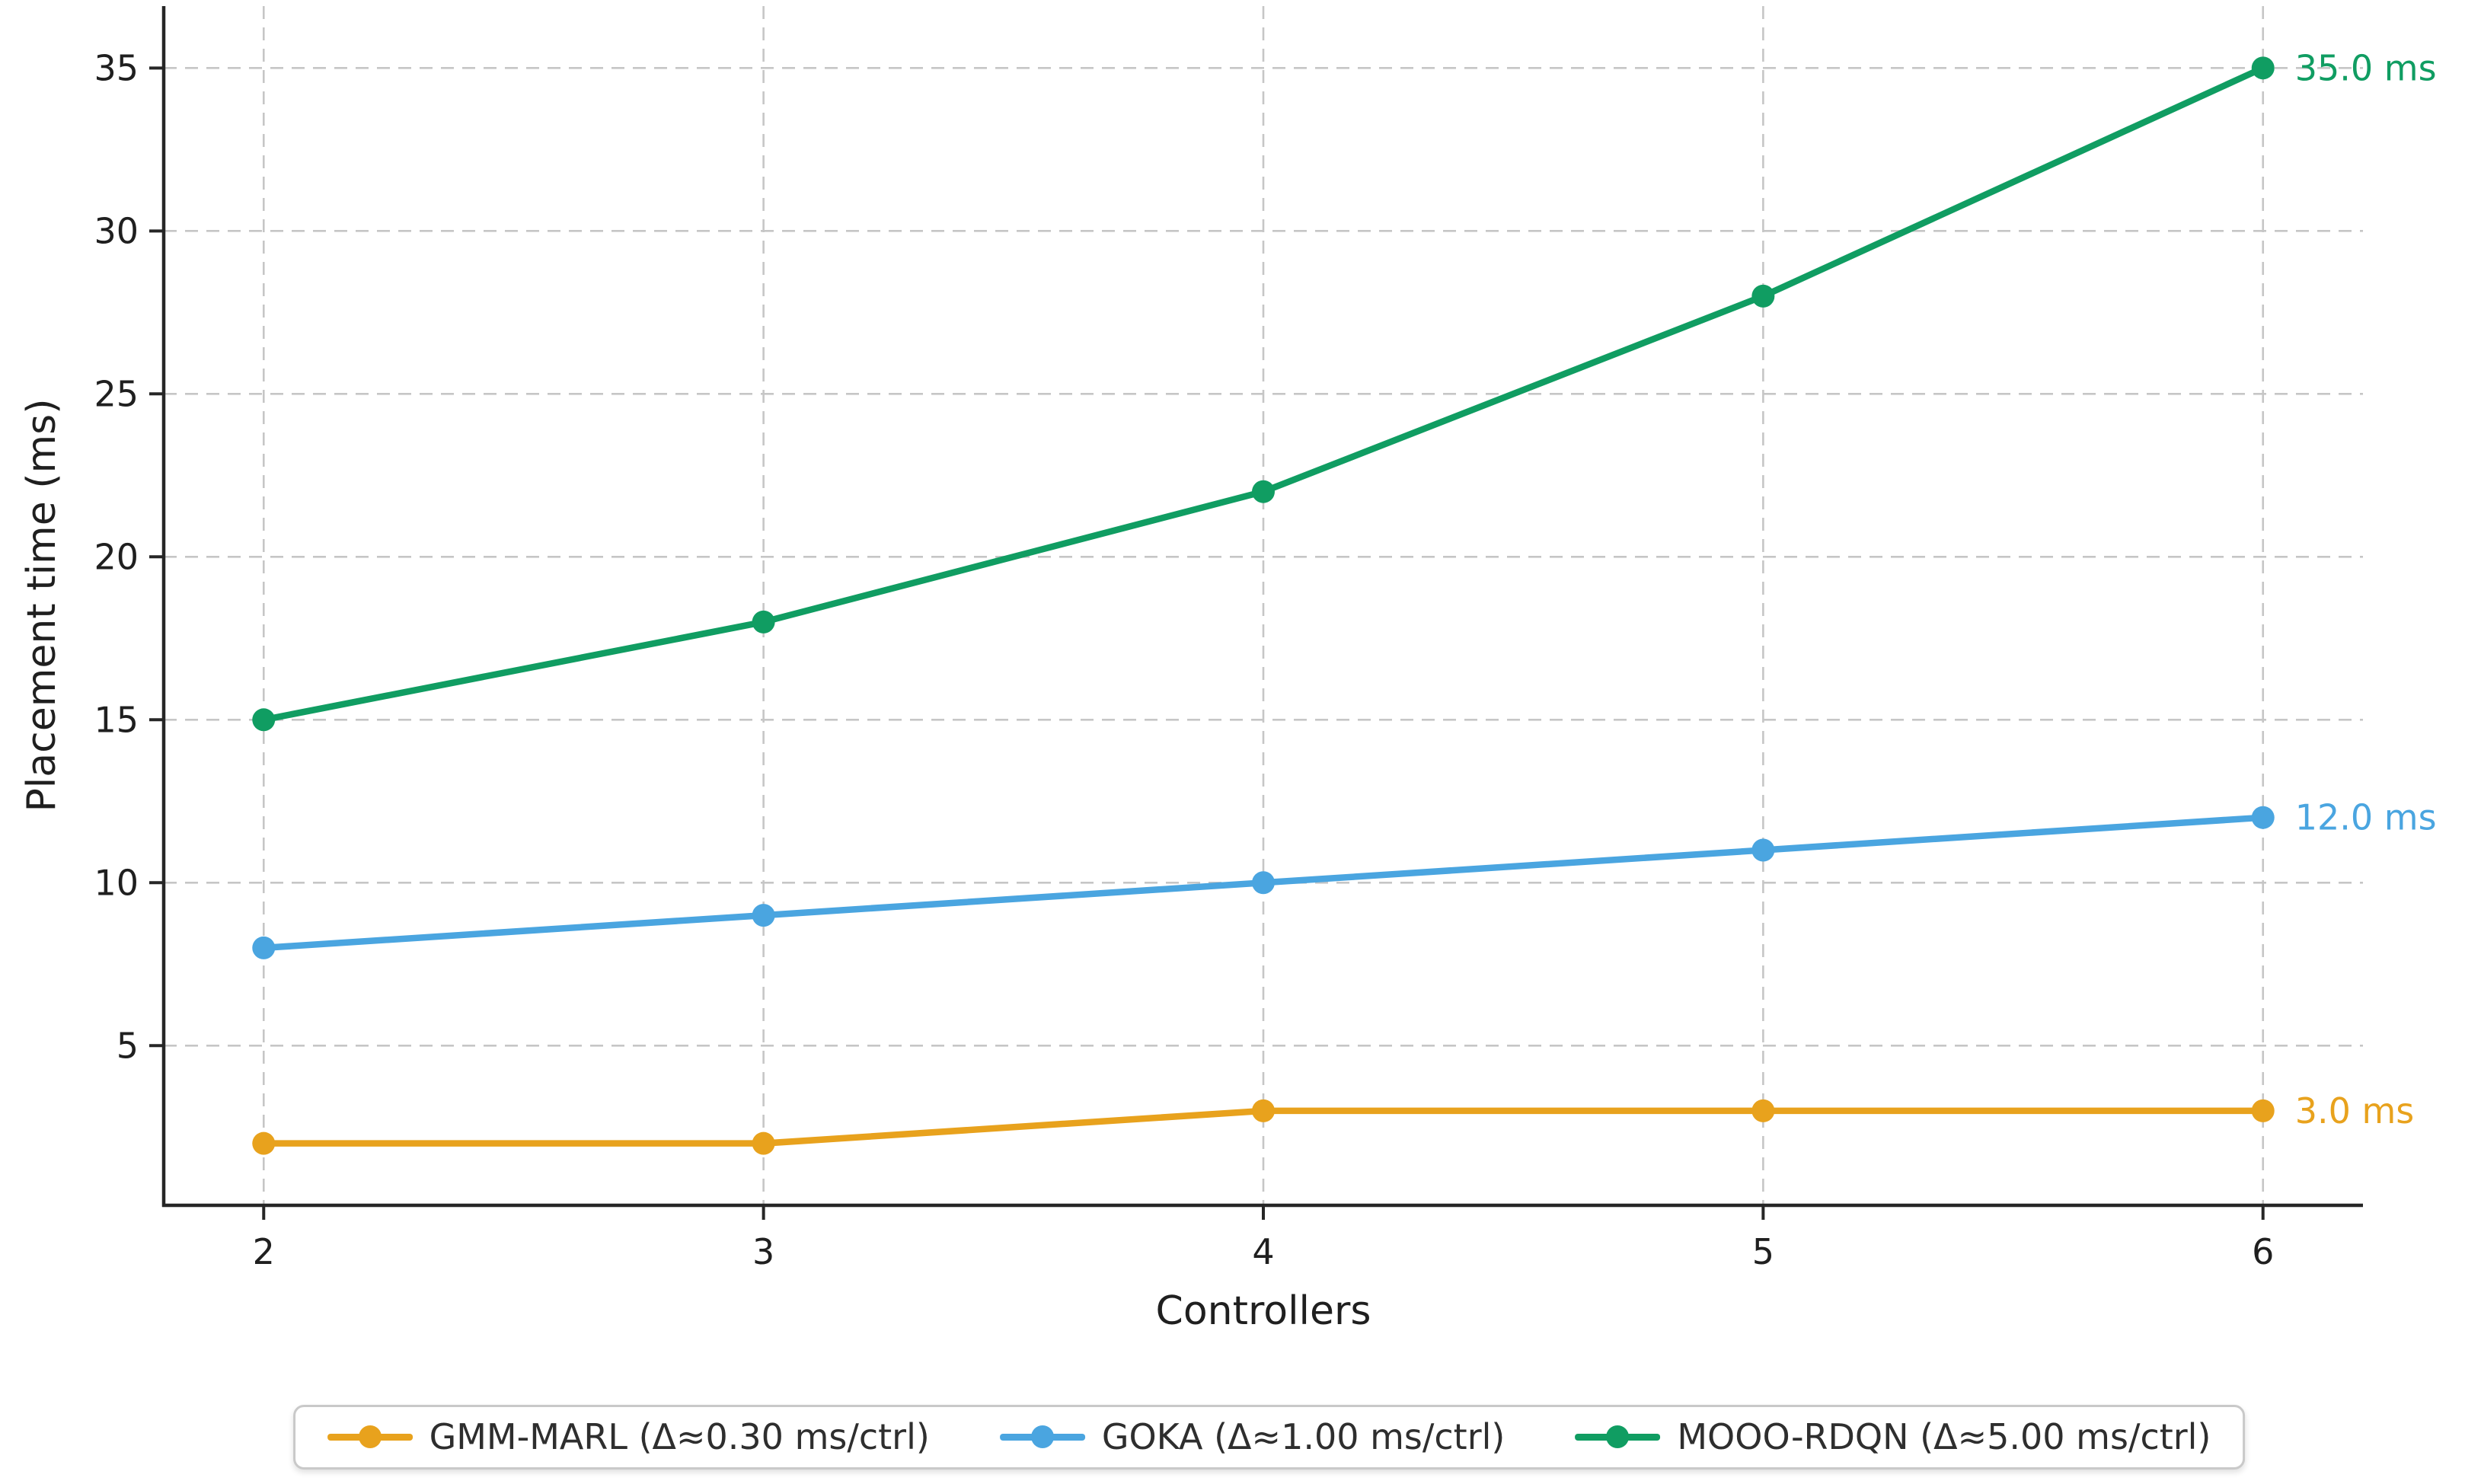 The height and width of the screenshot is (1484, 2465). What do you see at coordinates (1263, 1251) in the screenshot?
I see `x-tick-label: 4` at bounding box center [1263, 1251].